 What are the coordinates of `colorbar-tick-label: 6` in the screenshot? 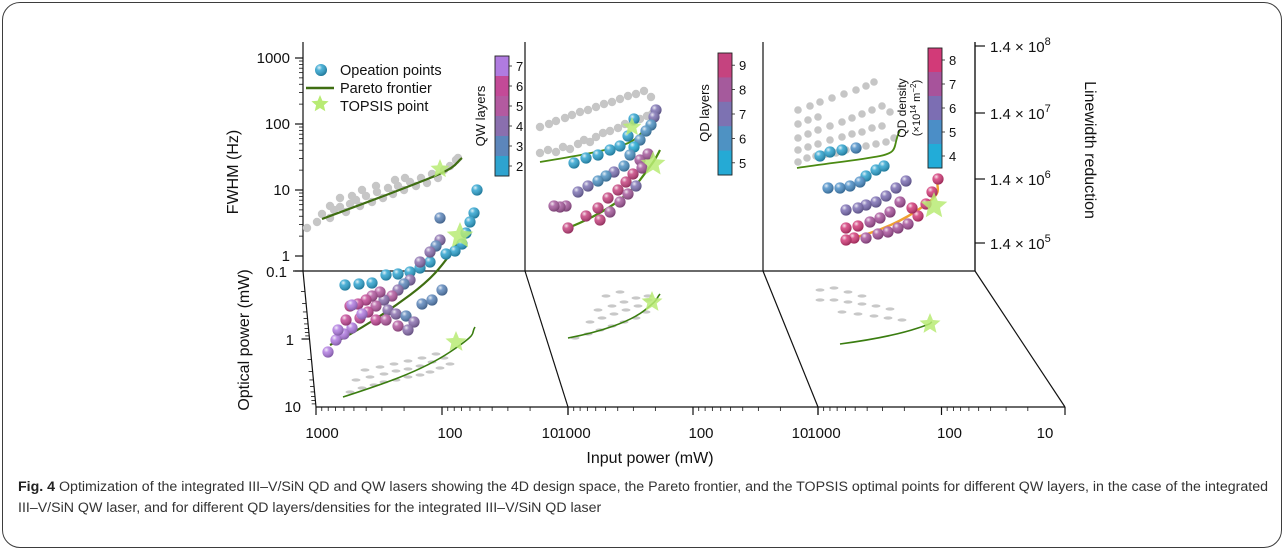 It's located at (519, 86).